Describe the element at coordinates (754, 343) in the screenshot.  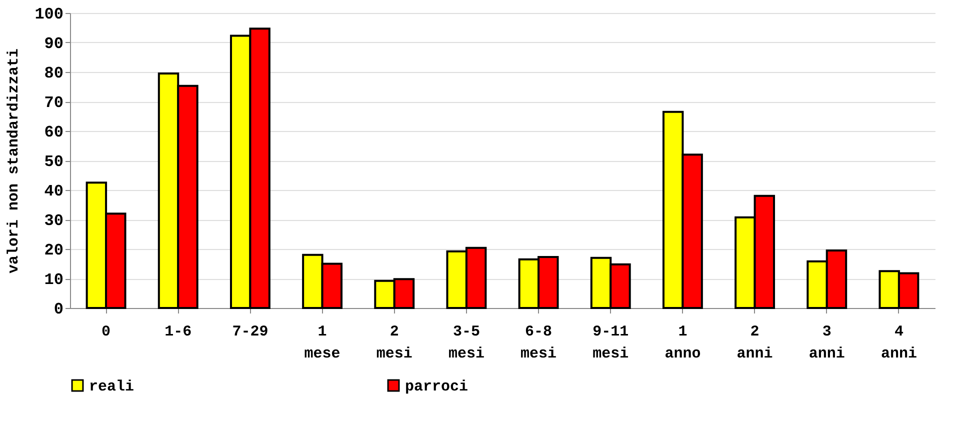
I see `x-tick-label: 2 anni` at that location.